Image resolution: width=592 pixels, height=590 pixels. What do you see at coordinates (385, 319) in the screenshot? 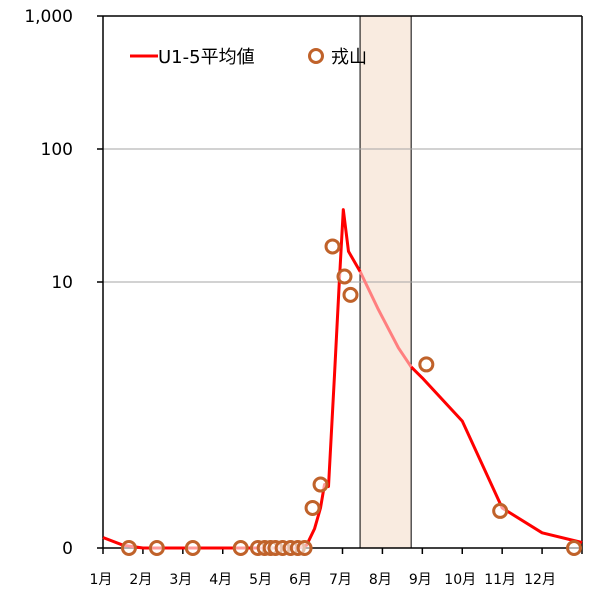
I see `series-line-u1-5-faded` at bounding box center [385, 319].